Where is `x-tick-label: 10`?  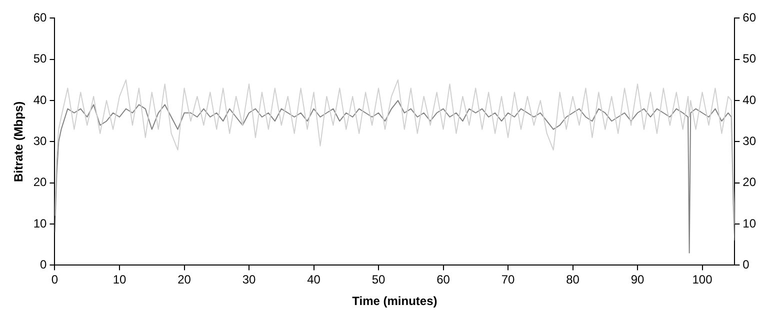
x-tick-label: 10 is located at coordinates (119, 279).